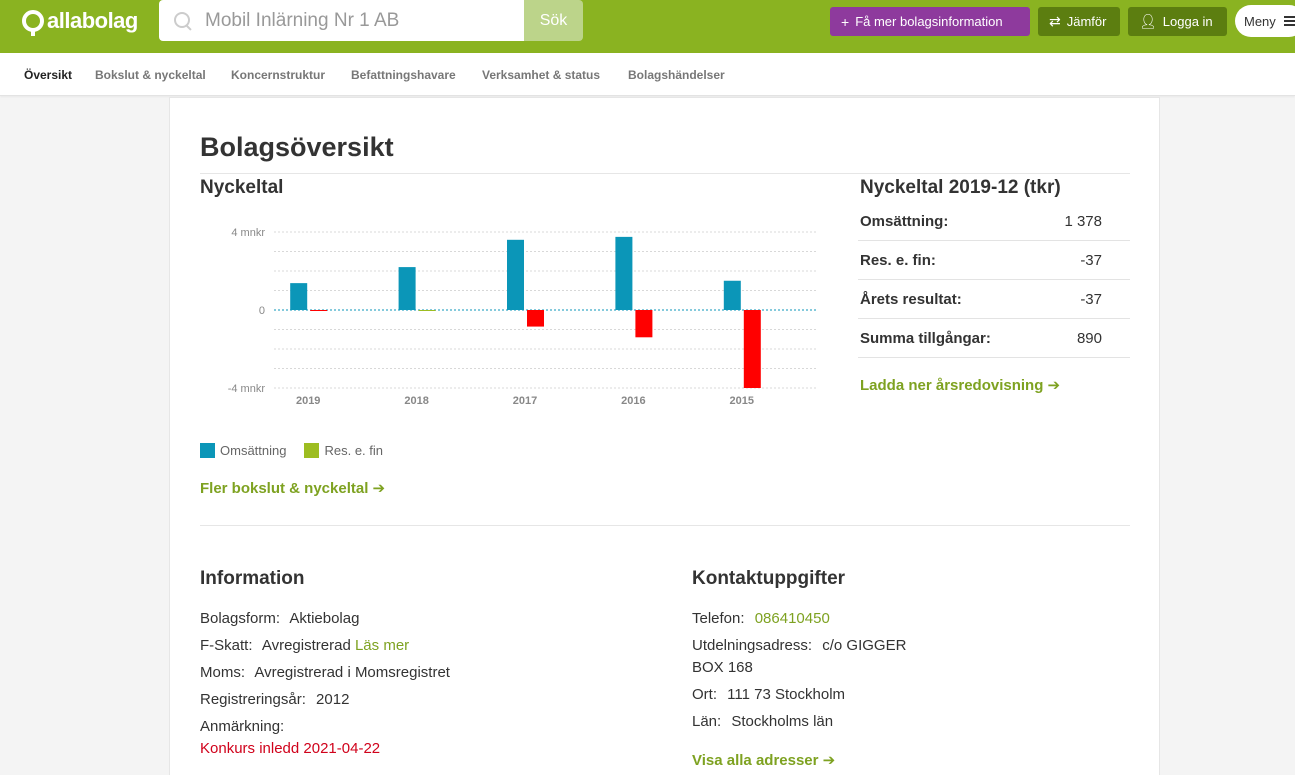 This screenshot has width=1295, height=775. What do you see at coordinates (427, 310) in the screenshot?
I see `bar-res-e-fin-2018` at bounding box center [427, 310].